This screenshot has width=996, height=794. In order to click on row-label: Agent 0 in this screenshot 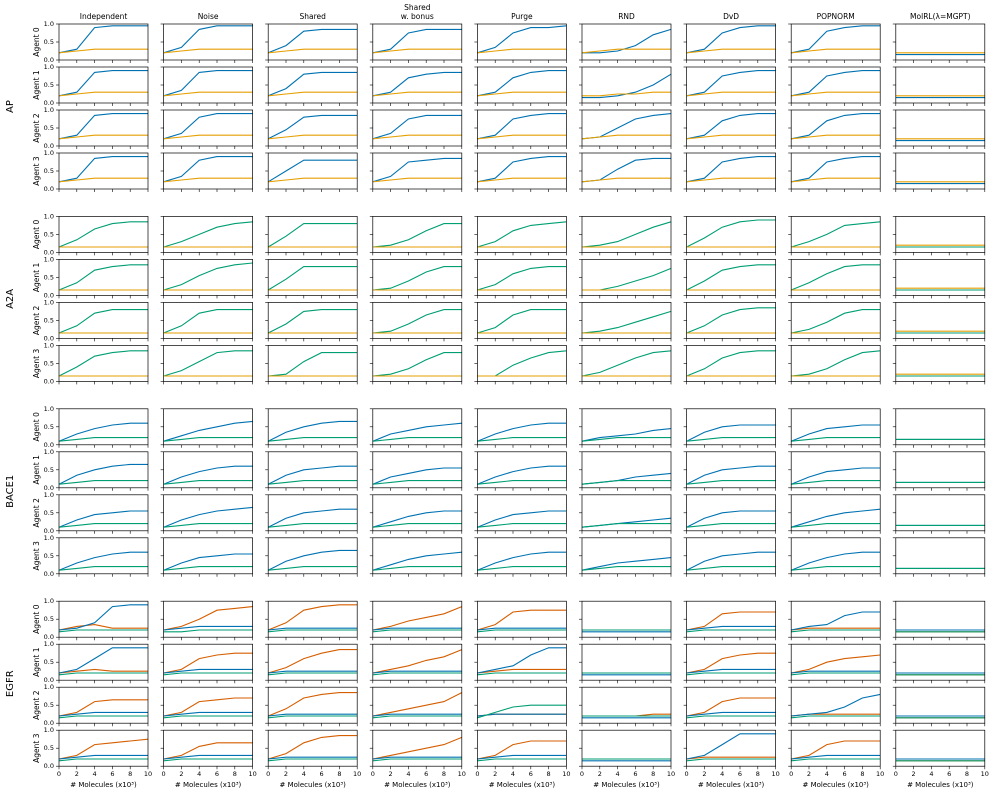, I will do `click(36, 42)`.